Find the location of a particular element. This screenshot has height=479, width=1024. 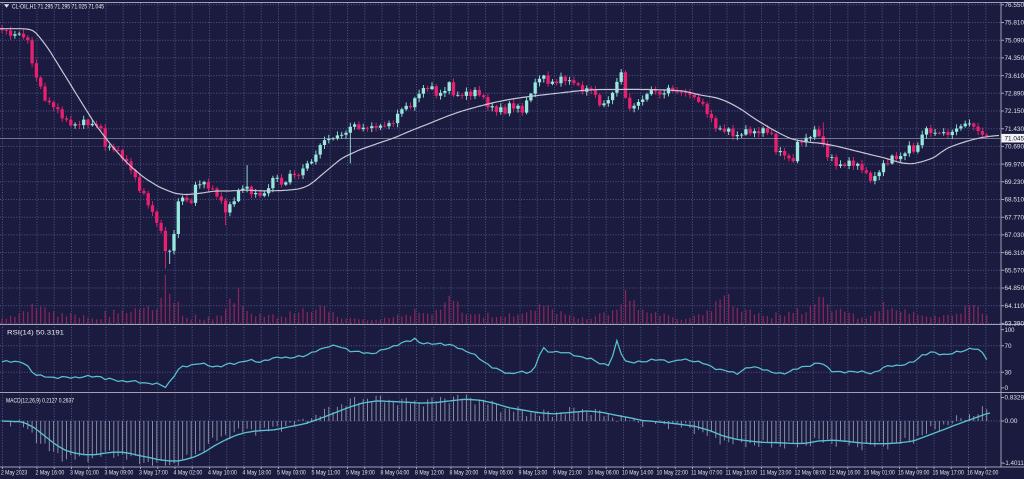

svg-text: 72.890 is located at coordinates (1014, 94).